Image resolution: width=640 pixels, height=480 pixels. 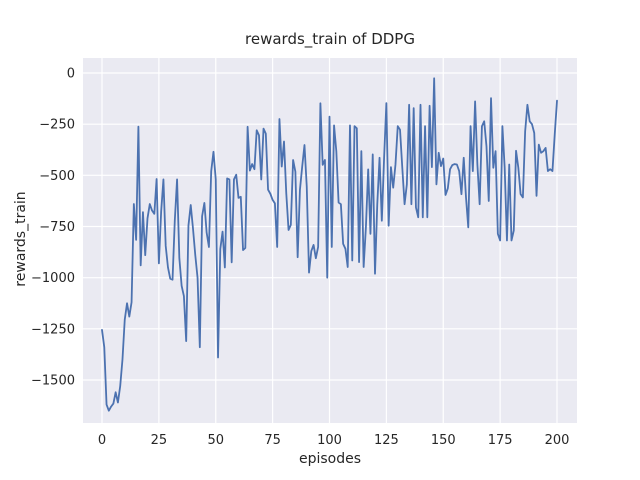 What do you see at coordinates (53, 278) in the screenshot?
I see `y-tick-label: −1000` at bounding box center [53, 278].